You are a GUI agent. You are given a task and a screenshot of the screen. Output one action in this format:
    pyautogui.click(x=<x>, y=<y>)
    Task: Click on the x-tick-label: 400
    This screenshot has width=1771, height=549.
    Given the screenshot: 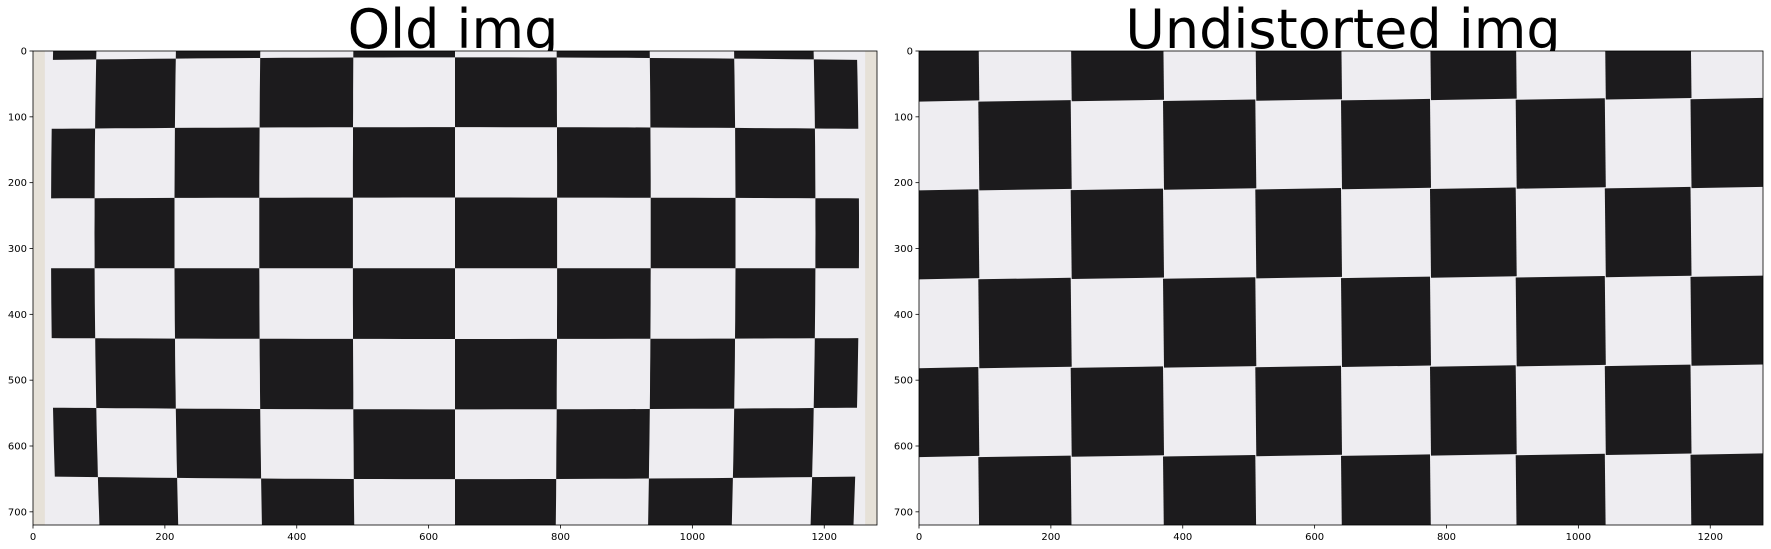 What is the action you would take?
    pyautogui.click(x=296, y=537)
    